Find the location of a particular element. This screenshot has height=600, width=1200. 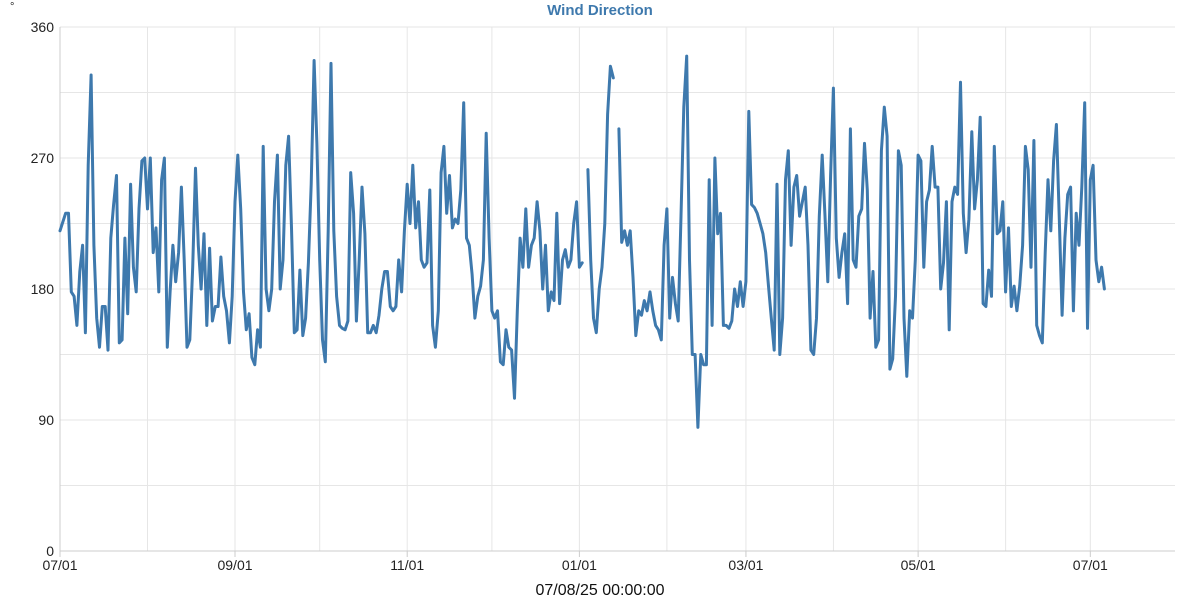

chart-title: Wind Direction is located at coordinates (600, 10).